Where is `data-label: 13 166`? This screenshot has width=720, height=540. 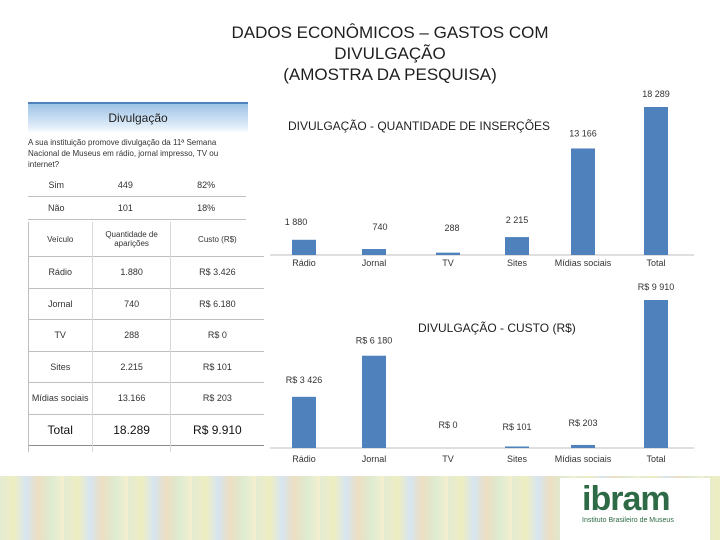 data-label: 13 166 is located at coordinates (583, 133).